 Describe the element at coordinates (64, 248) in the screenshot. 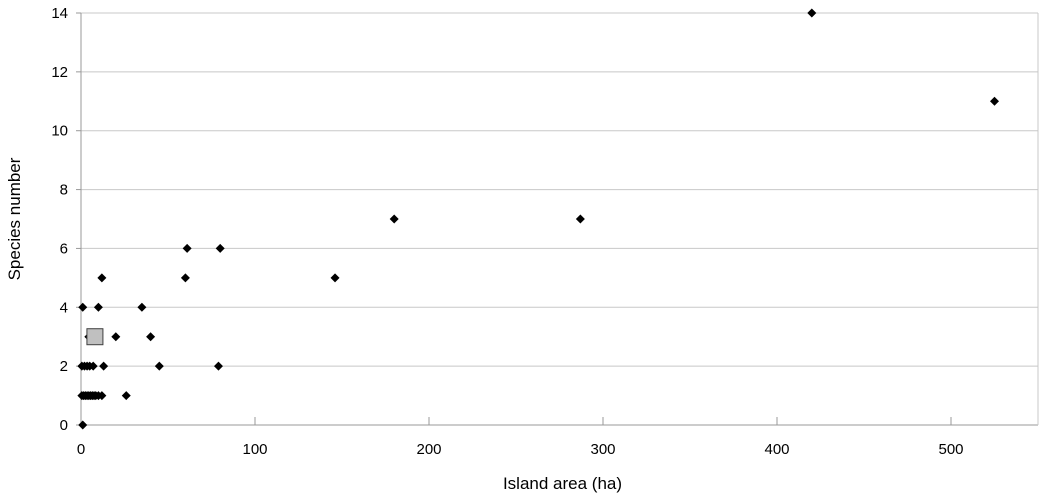

I see `y-tick-label: 6` at that location.